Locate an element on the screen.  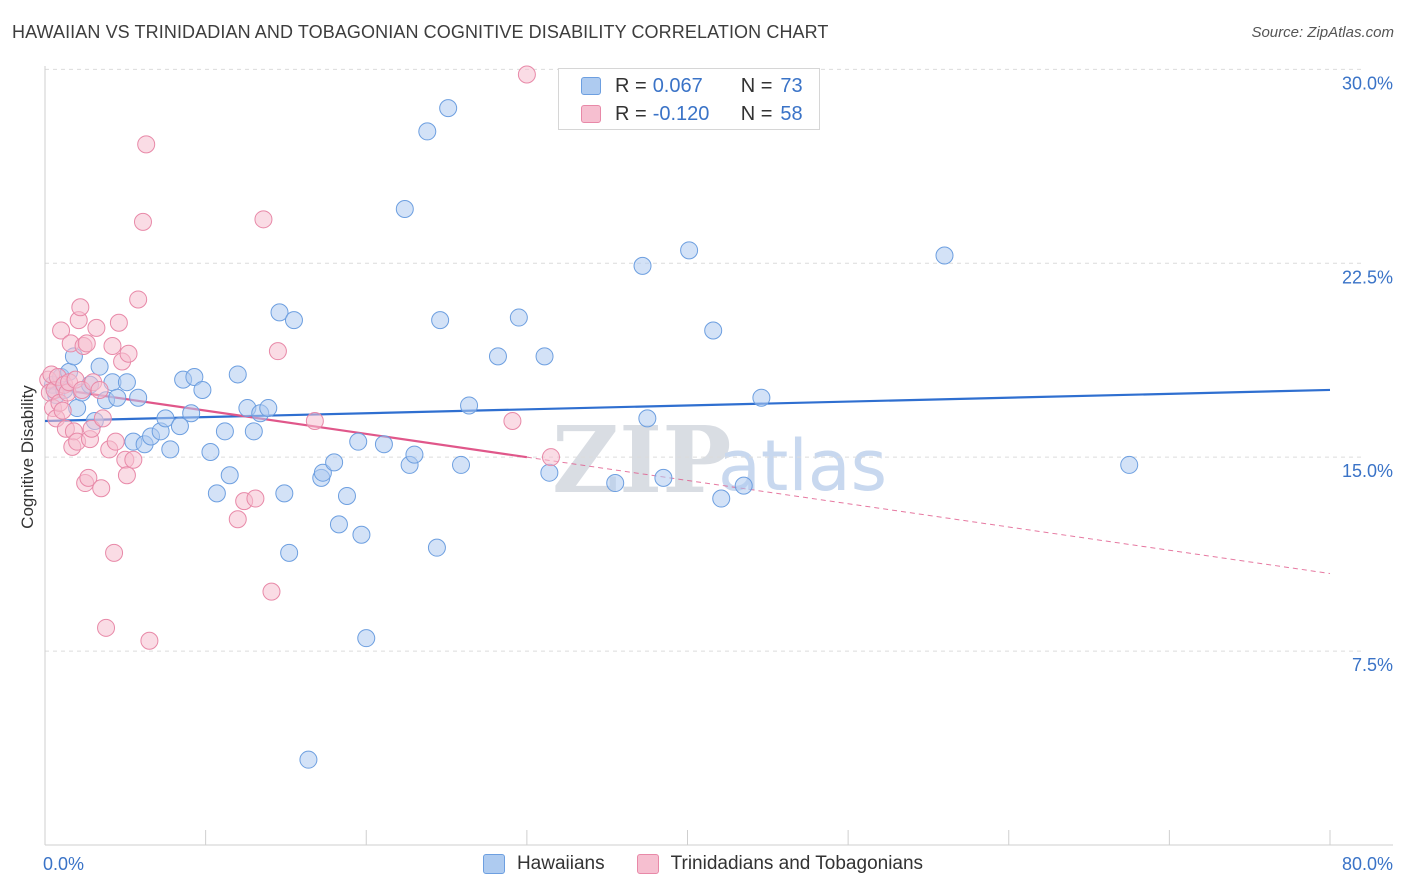
legend-label-trinidadians: Trinidadians and Tobagonians is located at coordinates (797, 863).